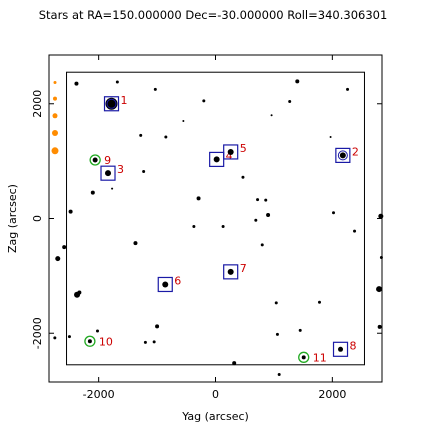 Image resolution: width=426 pixels, height=426 pixels. What do you see at coordinates (12, 218) in the screenshot?
I see `y-axis-label: Zag (arcsec)` at bounding box center [12, 218].